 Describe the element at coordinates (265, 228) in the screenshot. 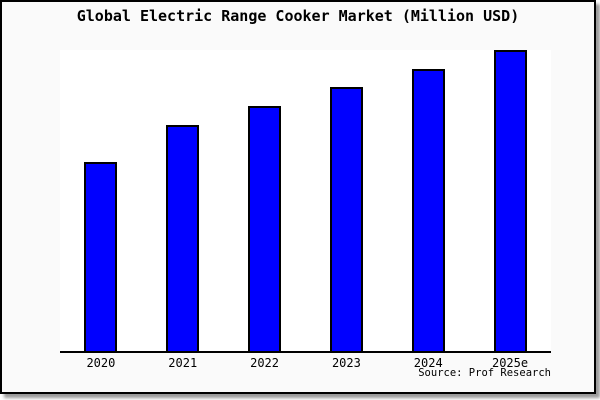

I see `bar-2022` at that location.